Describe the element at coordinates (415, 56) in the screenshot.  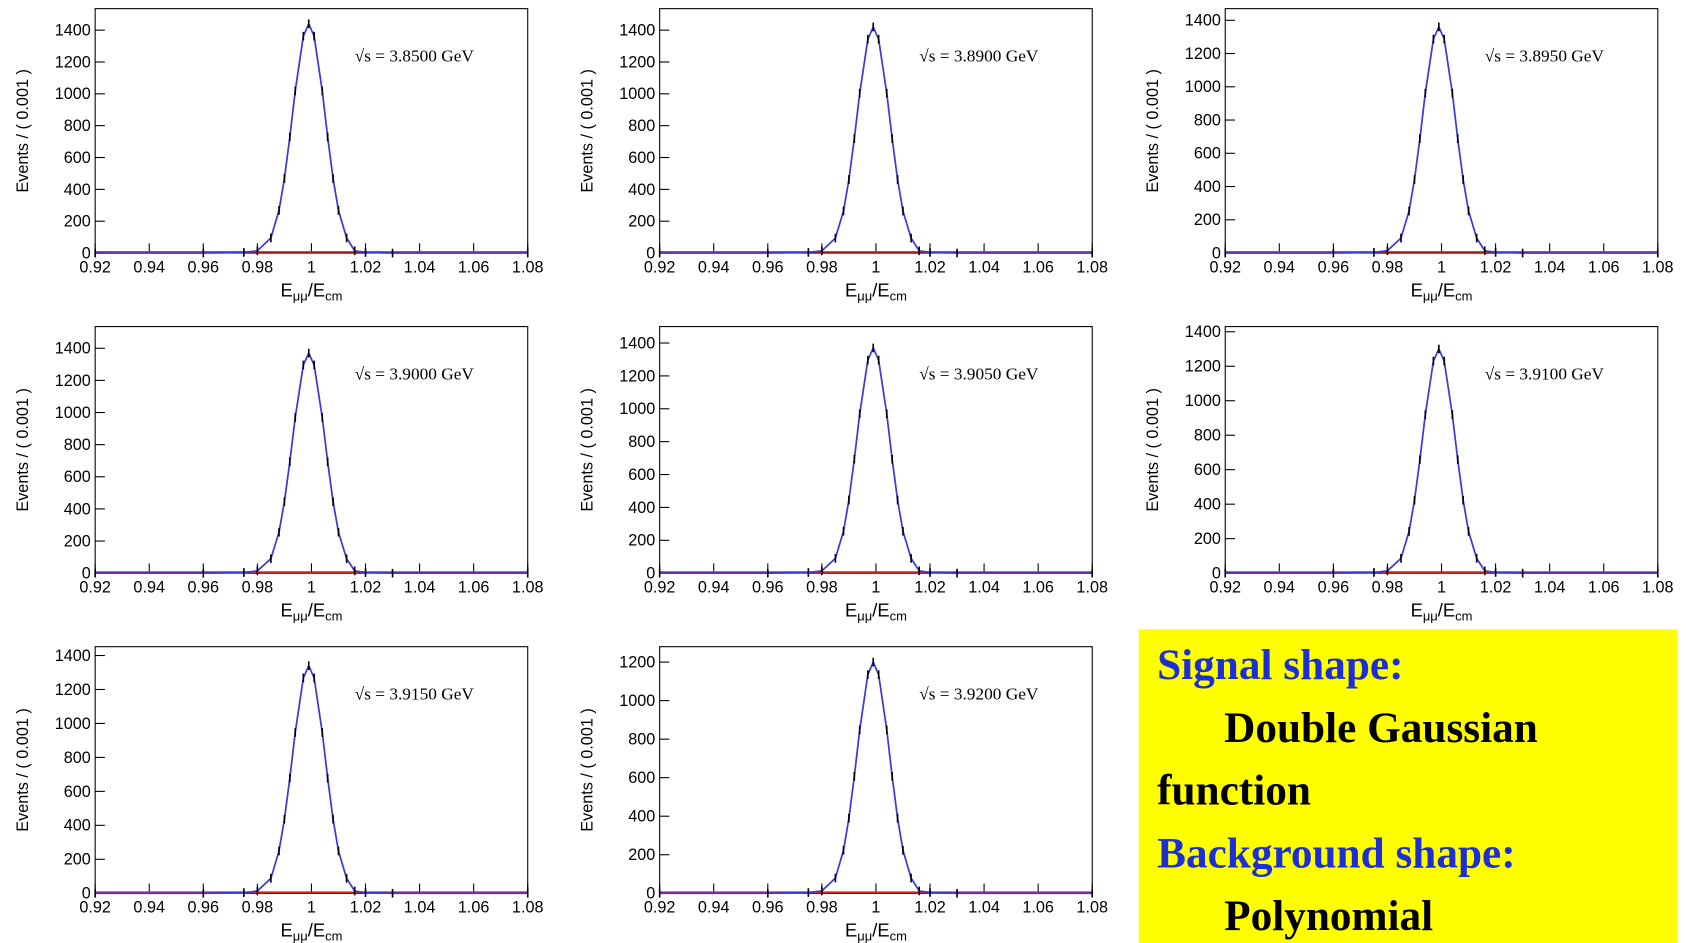
I see `annotation: √s = 3.8500 GeV` at that location.